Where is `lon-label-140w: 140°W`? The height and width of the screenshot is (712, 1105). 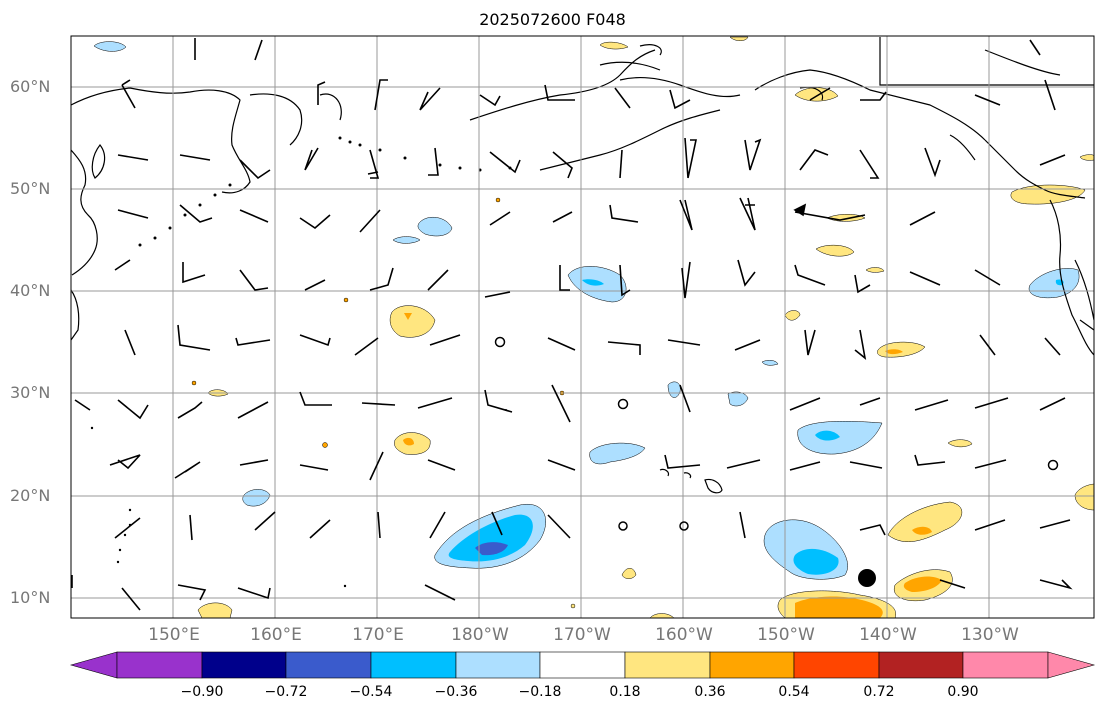
lon-label-140w: 140°W is located at coordinates (888, 635).